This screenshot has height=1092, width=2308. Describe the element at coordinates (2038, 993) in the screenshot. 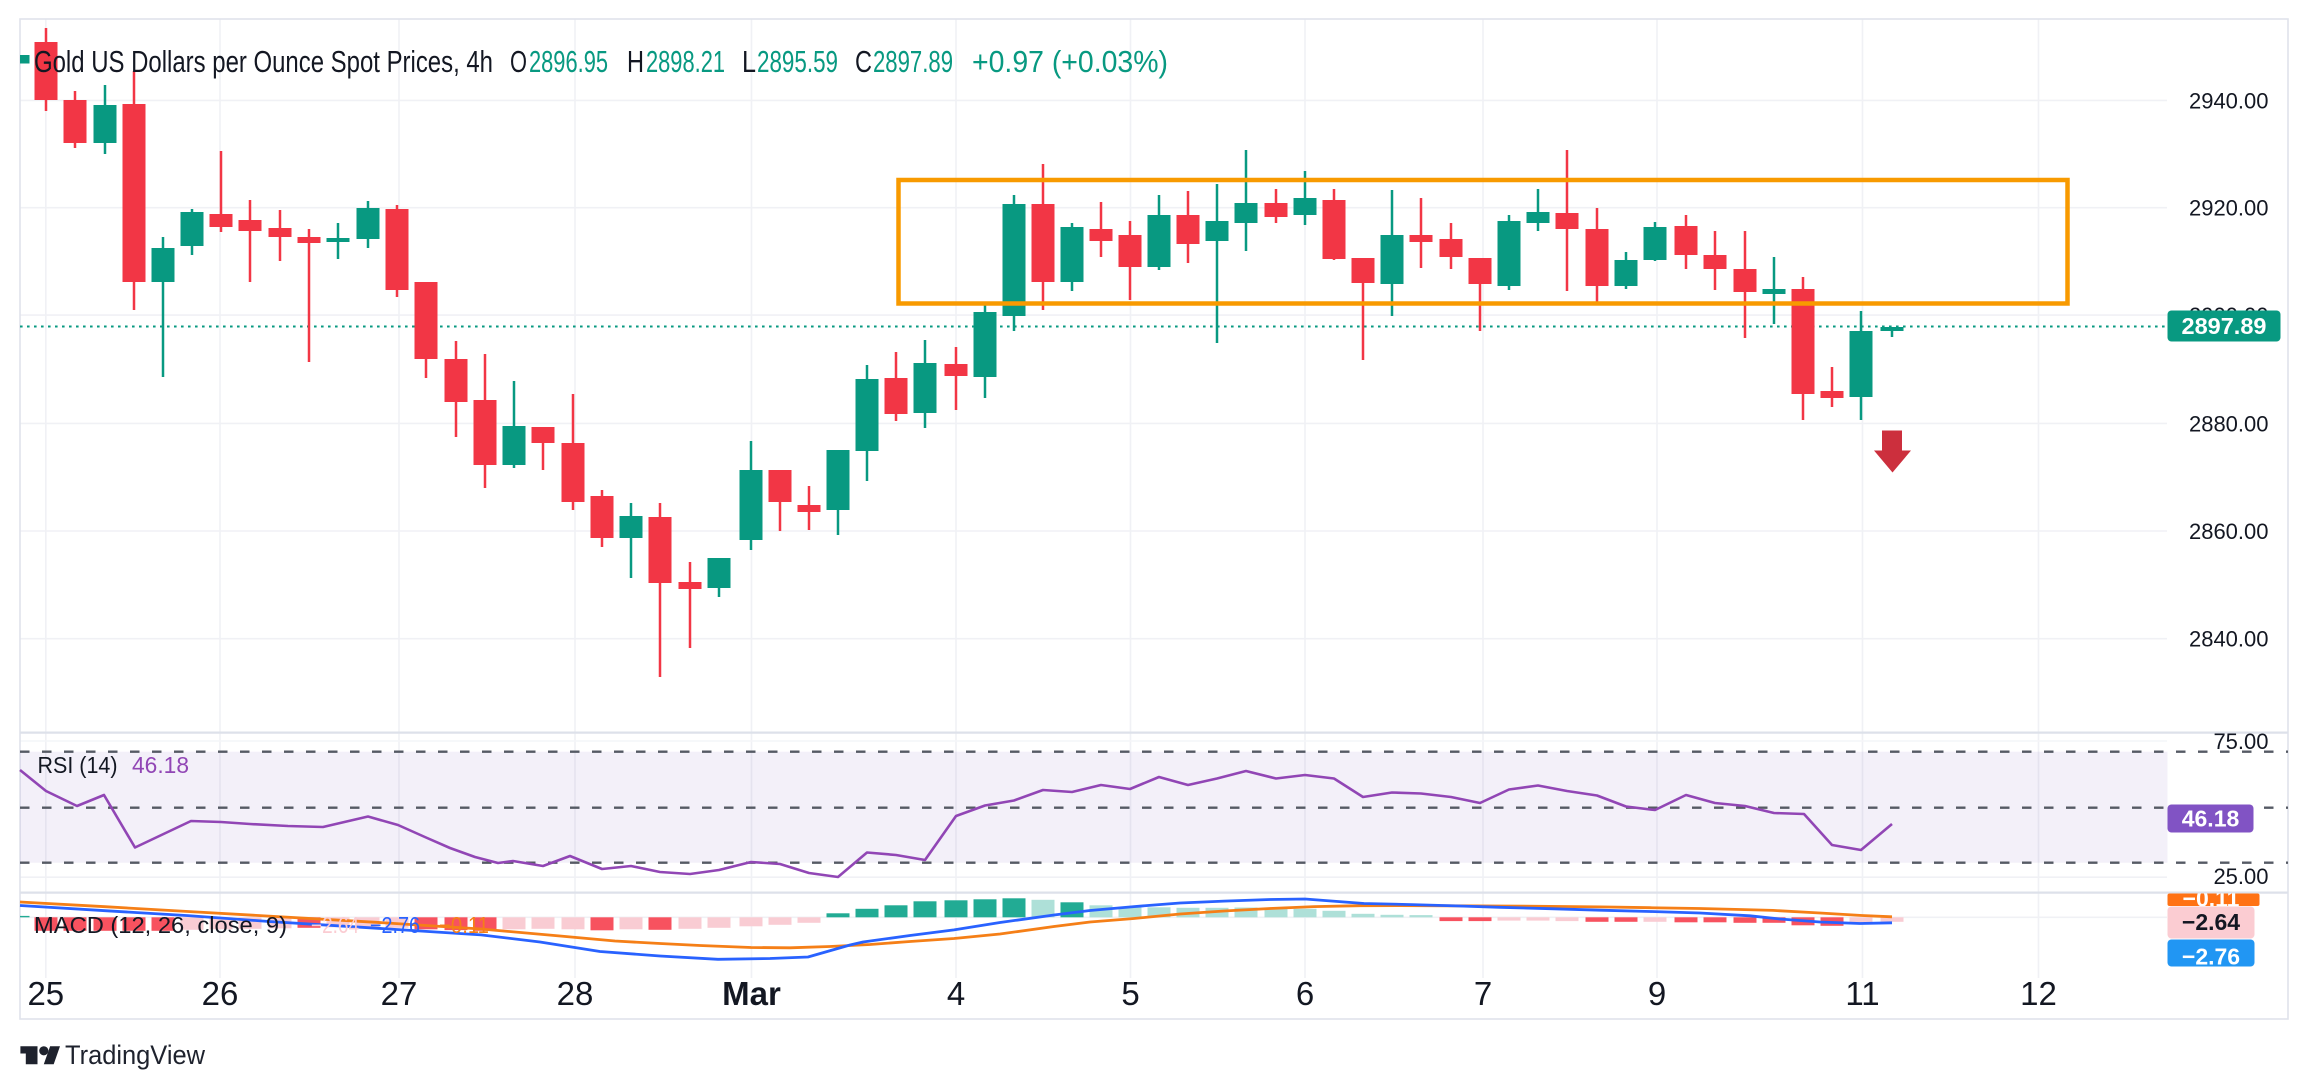

I see `svg-text: 12` at that location.